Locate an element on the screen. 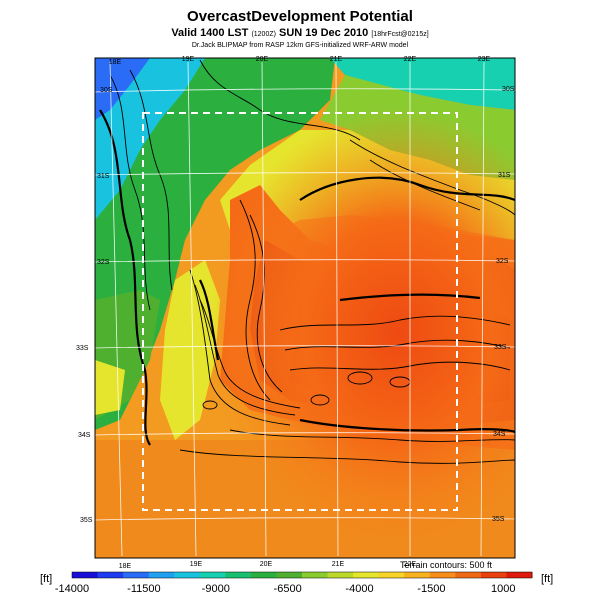  lat-label-right: 31S is located at coordinates (504, 175).